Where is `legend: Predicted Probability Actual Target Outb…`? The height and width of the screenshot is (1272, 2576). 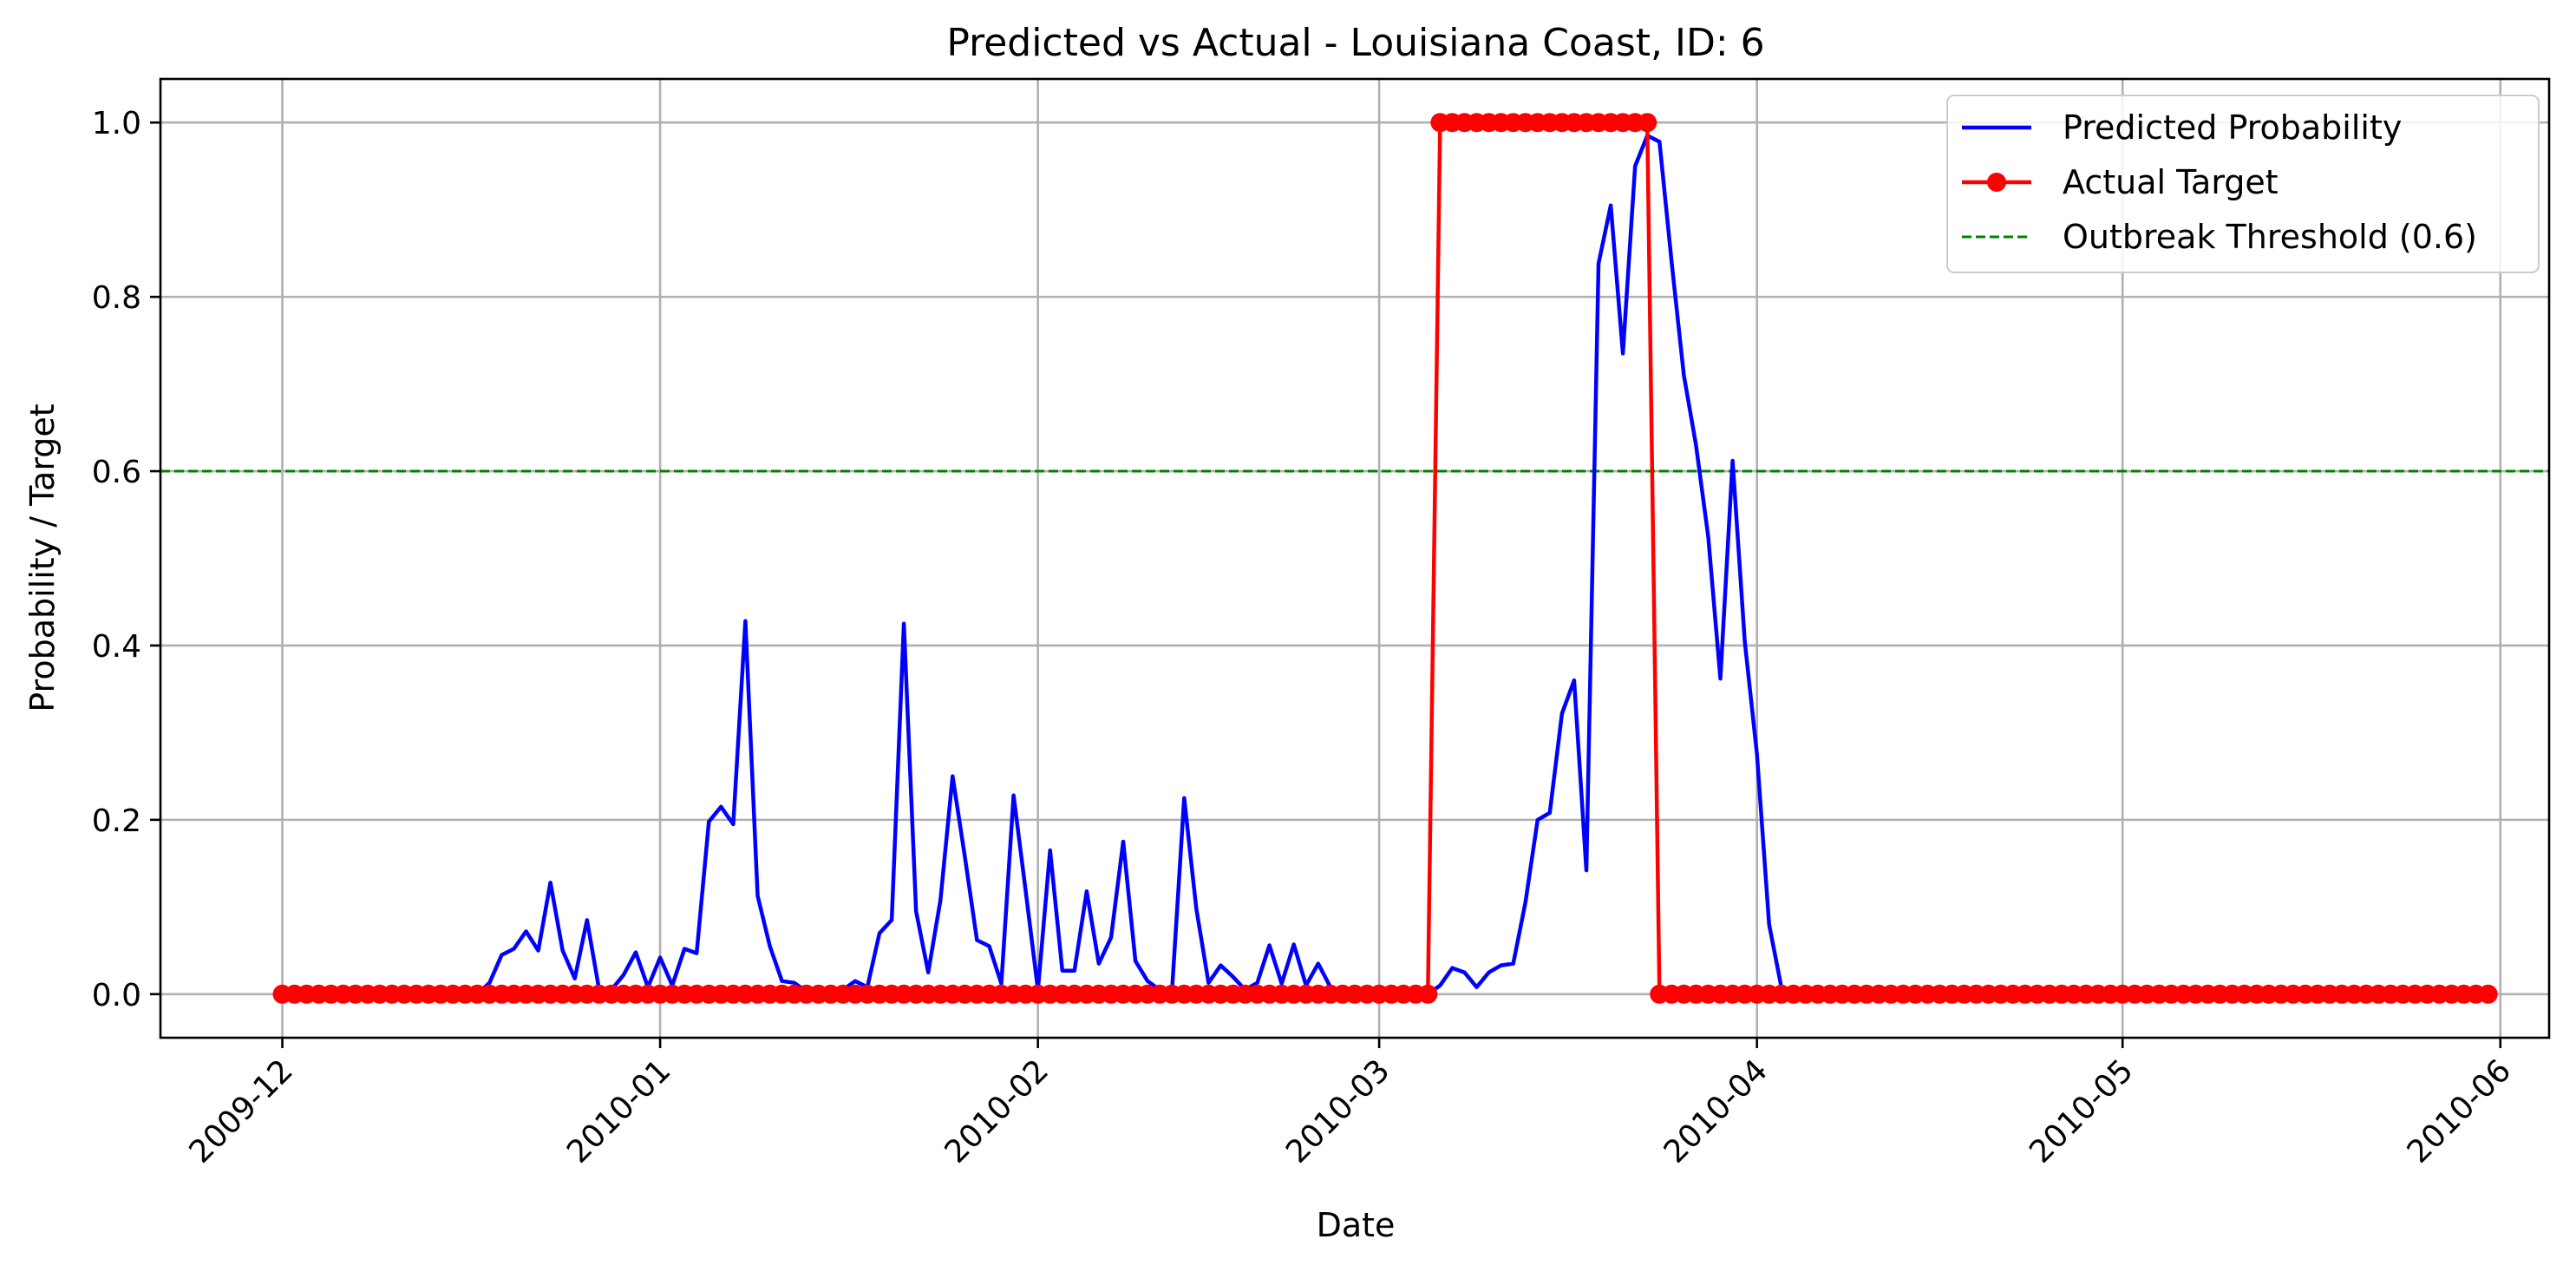
legend: Predicted Probability Actual Target Outb… is located at coordinates (2243, 184).